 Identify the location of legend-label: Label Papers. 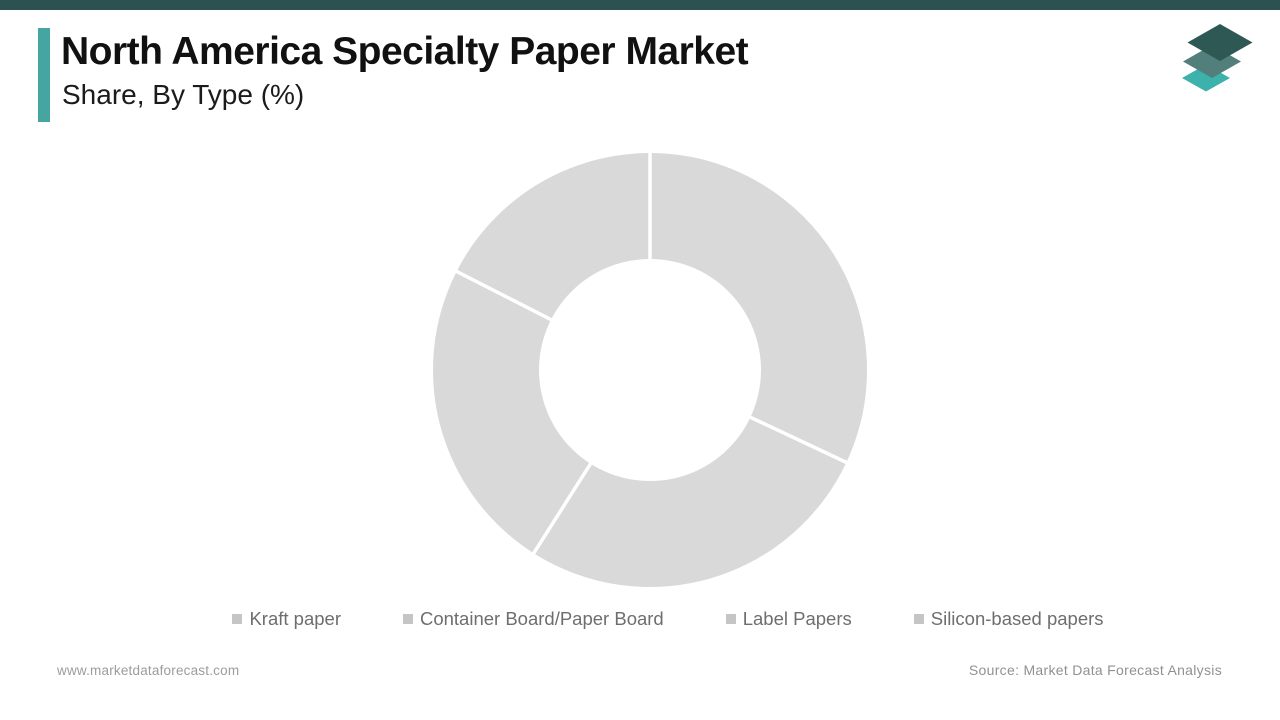
(797, 618).